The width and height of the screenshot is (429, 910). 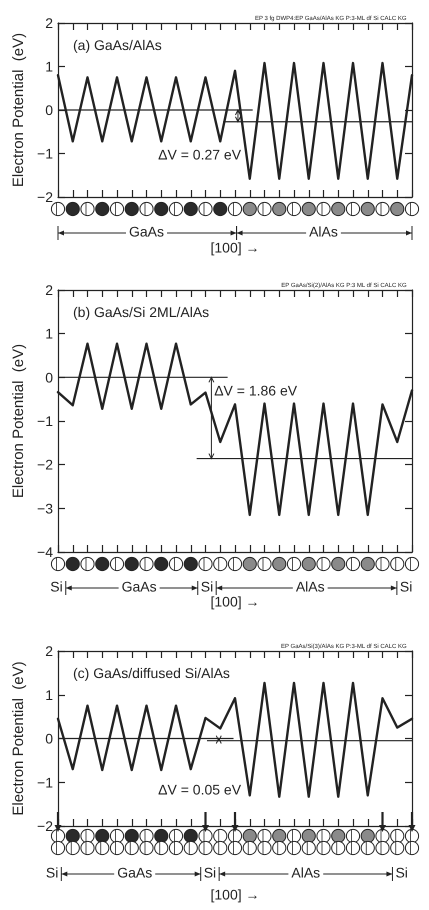 What do you see at coordinates (151, 673) in the screenshot?
I see `text: (c) GaAs/diffused Si/AlAs` at bounding box center [151, 673].